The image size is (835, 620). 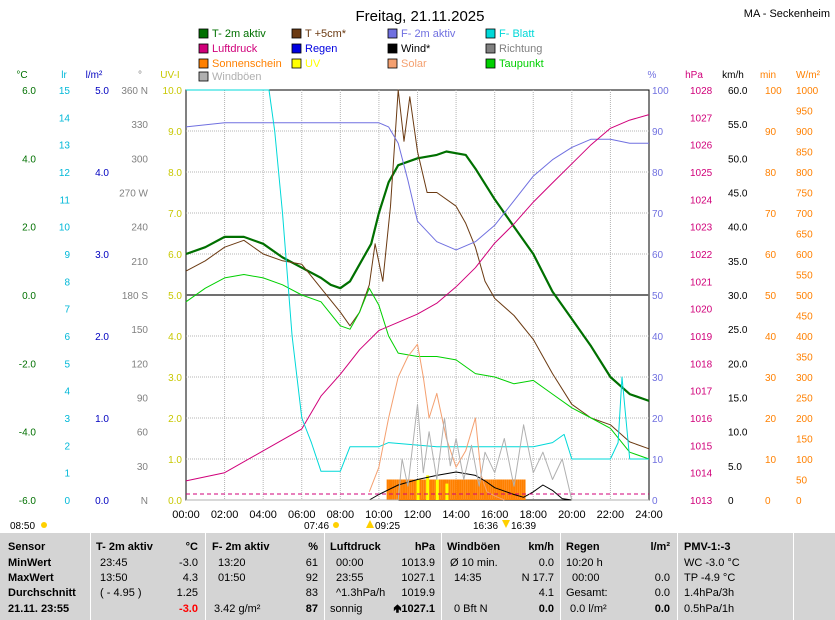 I want to click on legend-item: T- 2m aktiv, so click(x=232, y=34).